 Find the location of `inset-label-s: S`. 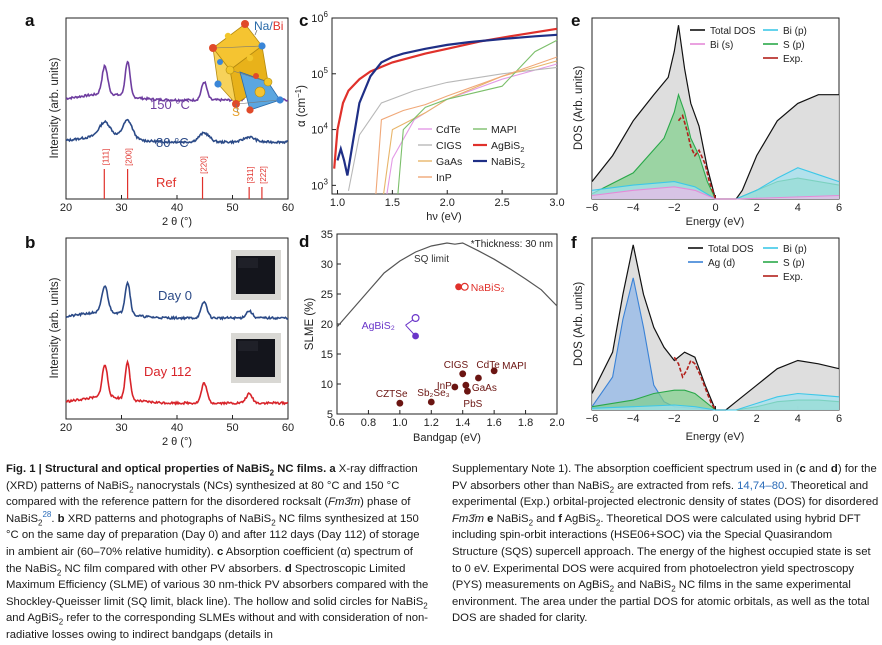

inset-label-s: S is located at coordinates (236, 112).